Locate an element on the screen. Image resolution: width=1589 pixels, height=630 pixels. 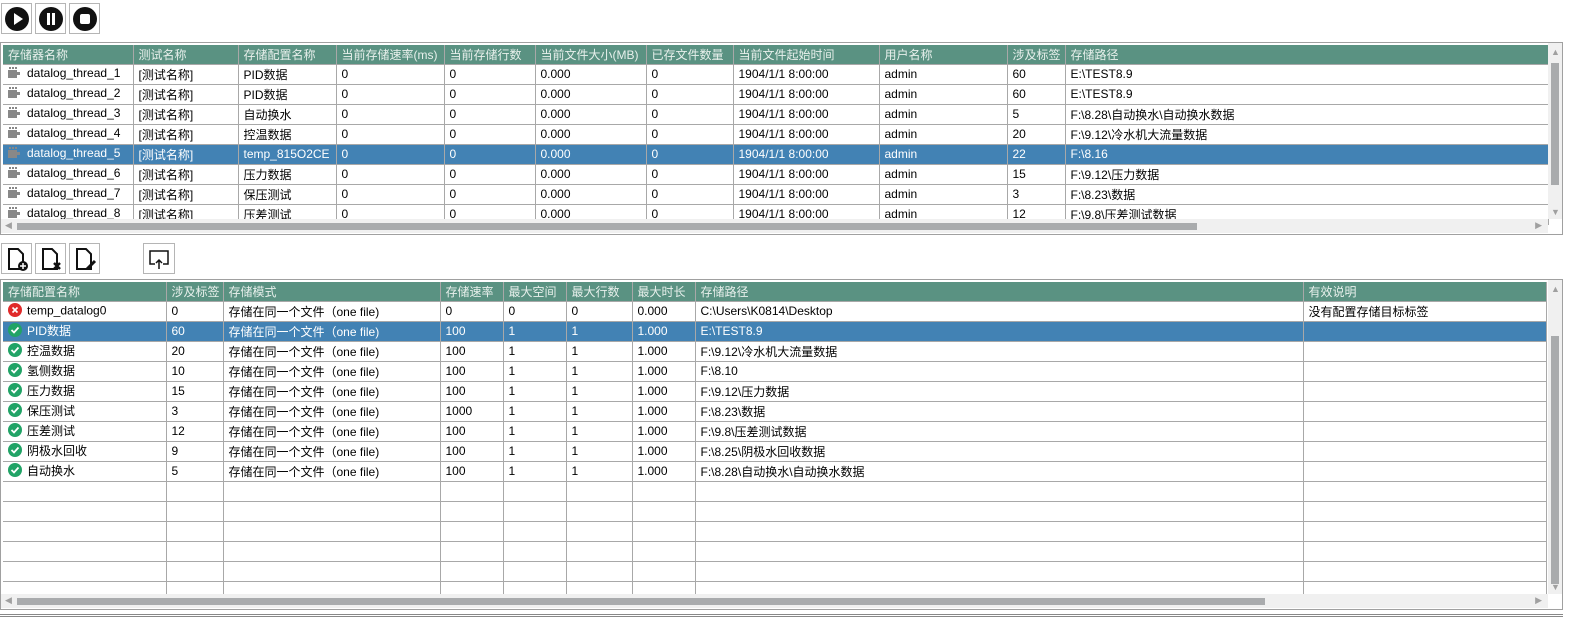
table-cell: PID数据 is located at coordinates (287, 74).